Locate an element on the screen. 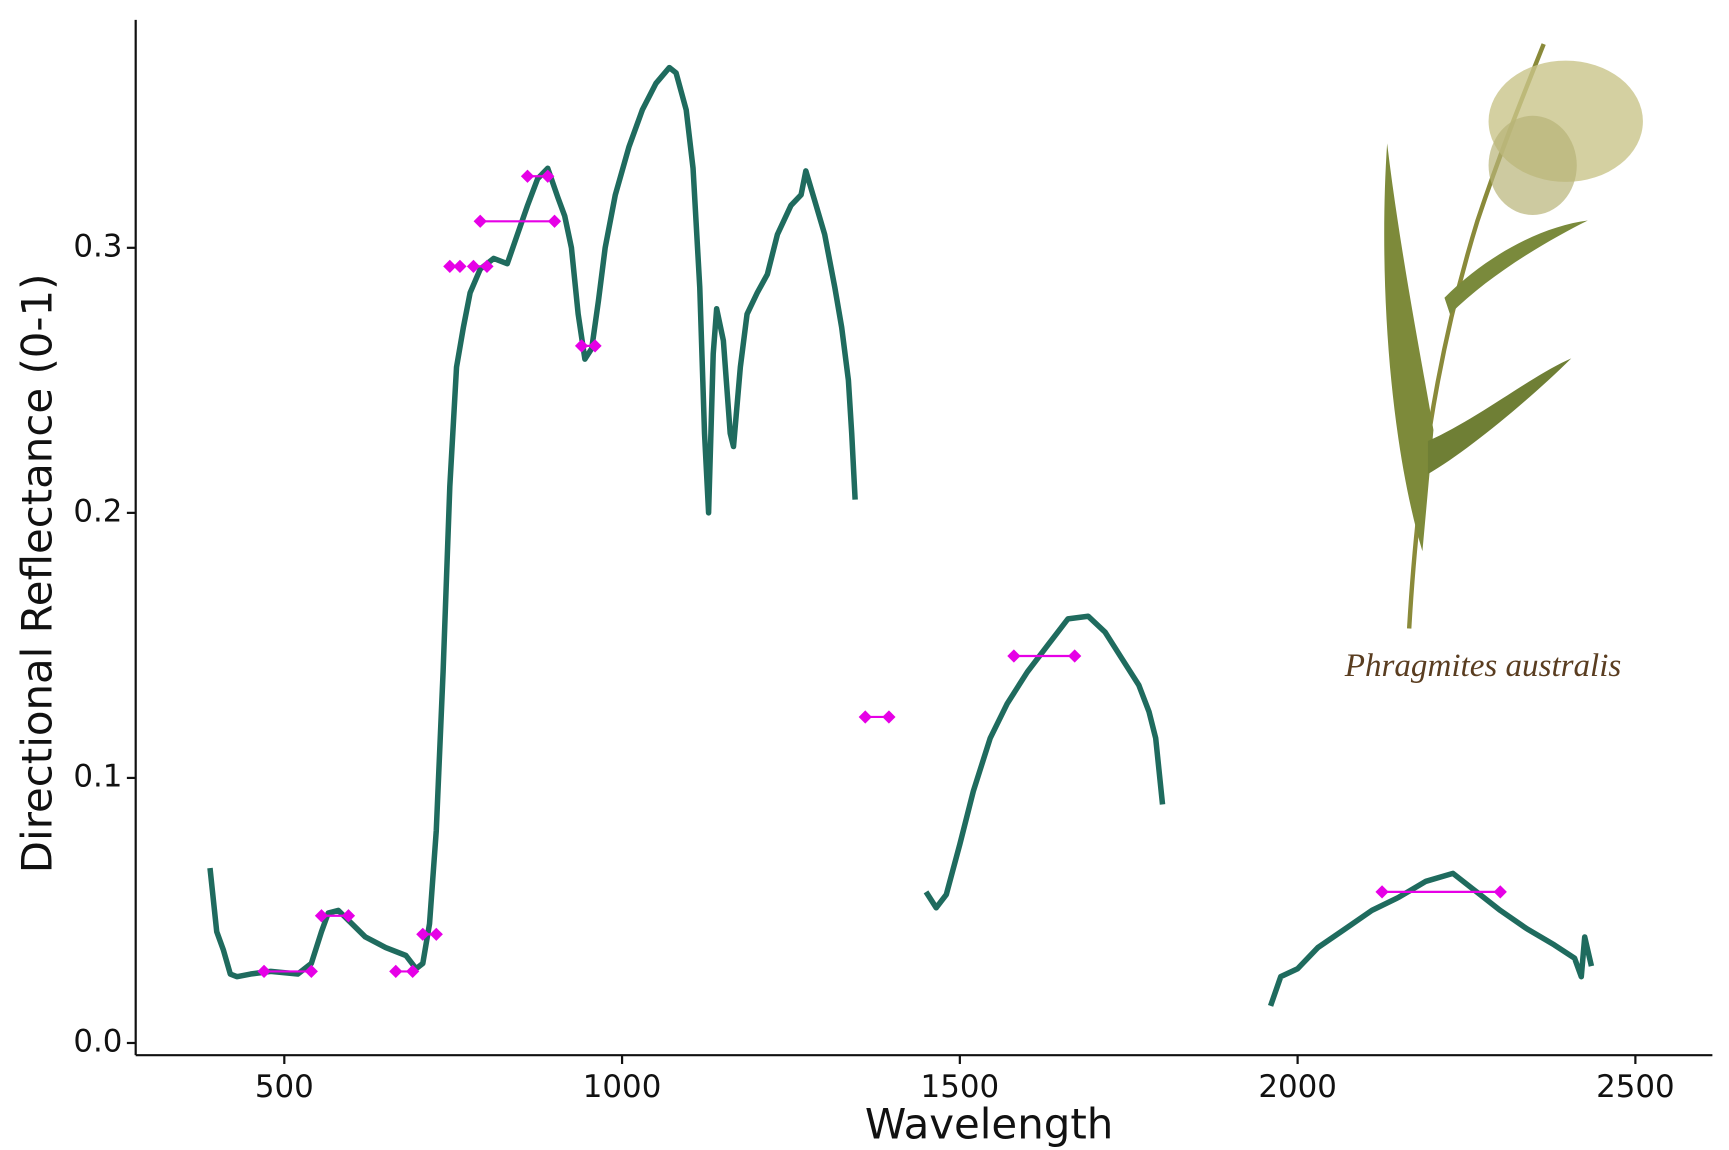 The image size is (1729, 1150). plant-illustration is located at coordinates (1513, 336).